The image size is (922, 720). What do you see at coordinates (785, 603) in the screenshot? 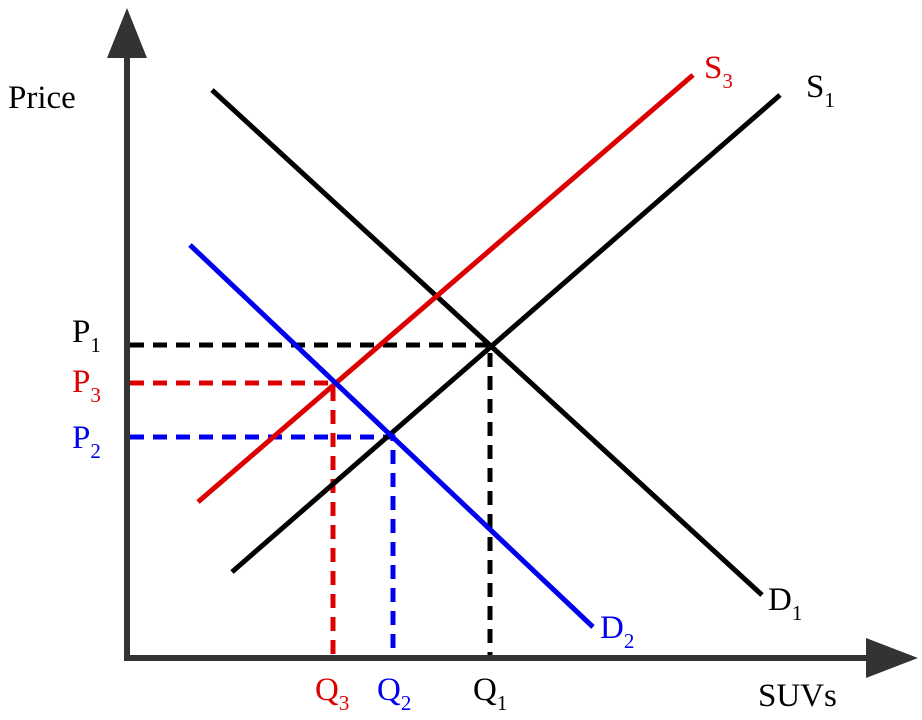
I see `curve-label: D1` at bounding box center [785, 603].